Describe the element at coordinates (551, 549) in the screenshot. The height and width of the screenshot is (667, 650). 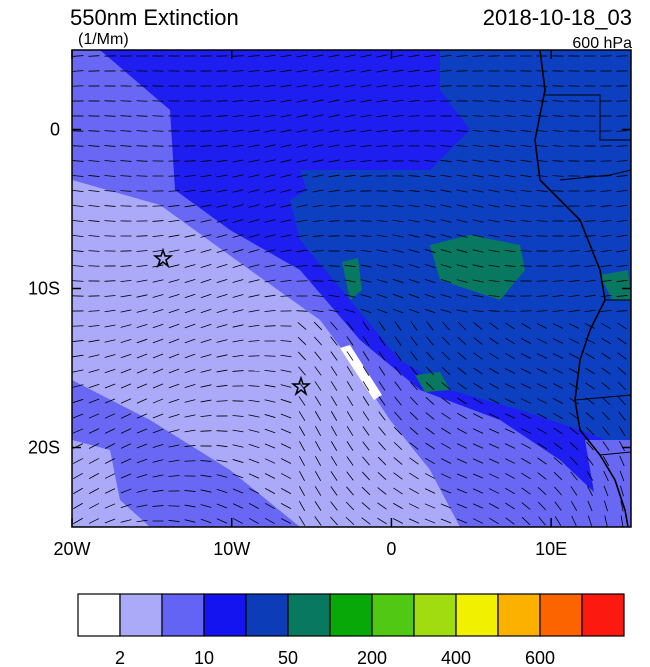
I see `x-tick-label: 10E` at that location.